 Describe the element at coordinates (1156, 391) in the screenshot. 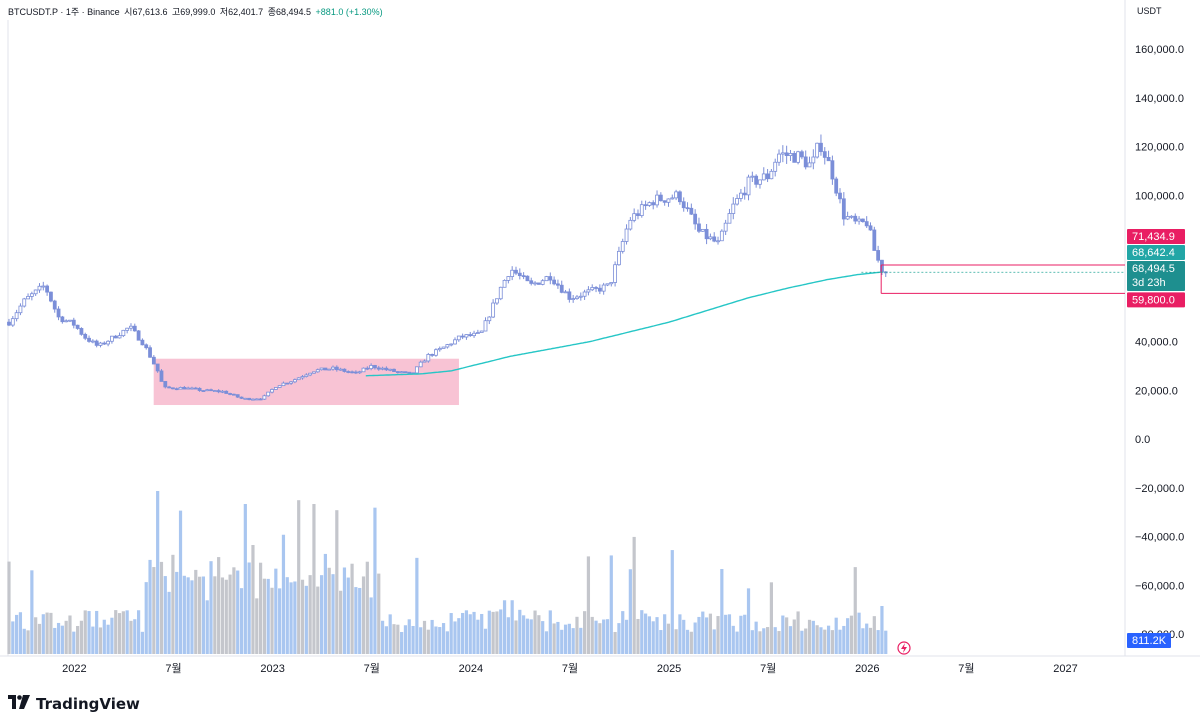

I see `y-tick-label: 20,000.0` at that location.